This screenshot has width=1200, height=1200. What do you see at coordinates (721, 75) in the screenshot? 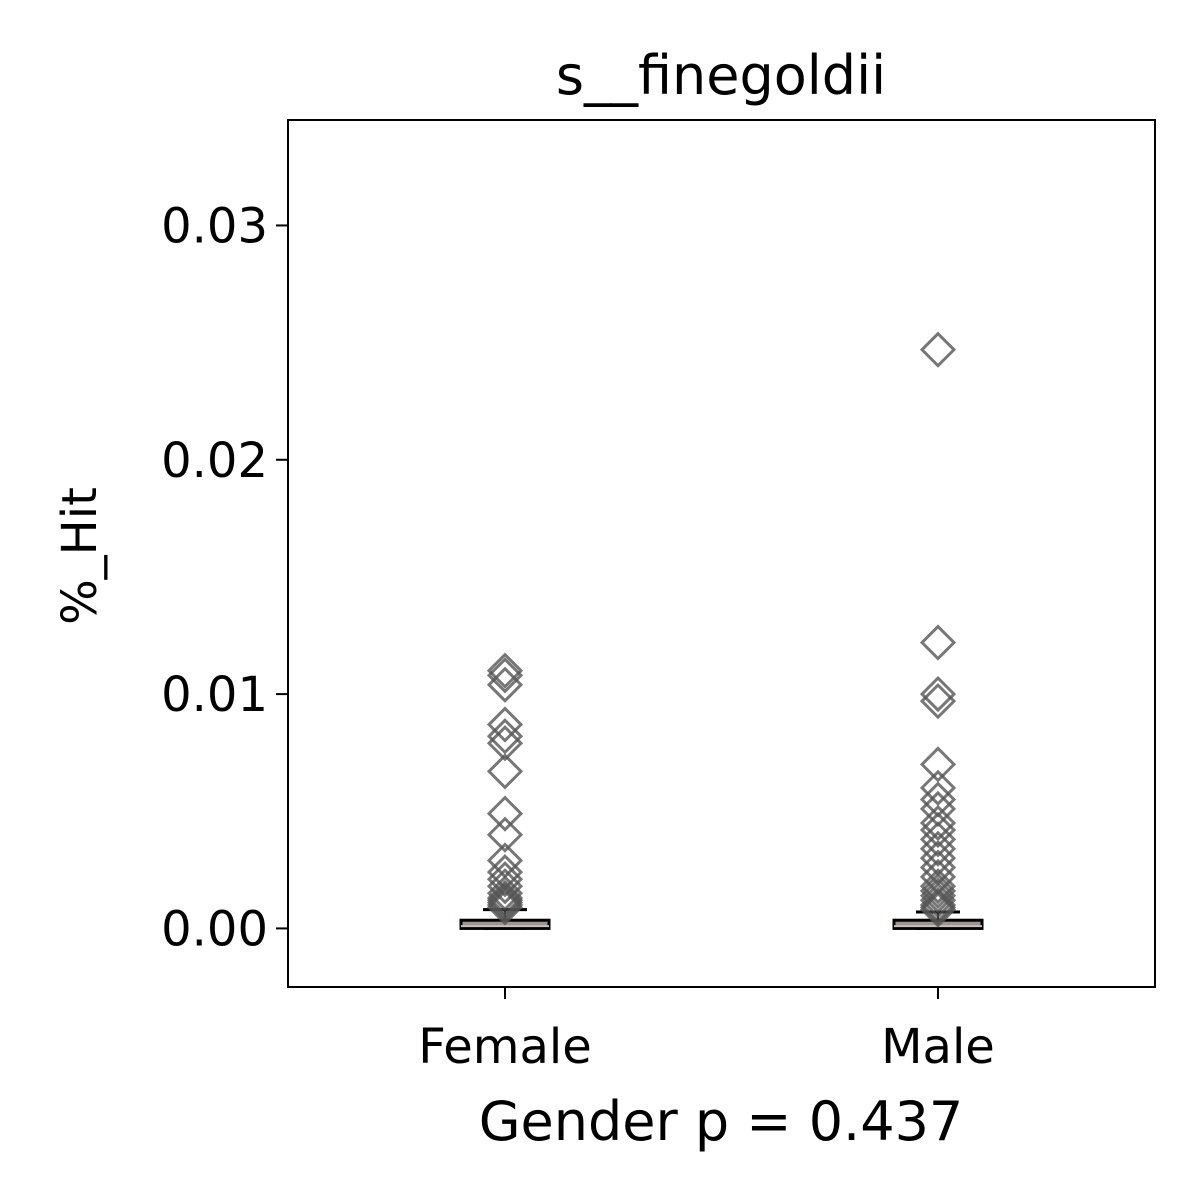
I see `chart-title: s__finegoldii` at bounding box center [721, 75].